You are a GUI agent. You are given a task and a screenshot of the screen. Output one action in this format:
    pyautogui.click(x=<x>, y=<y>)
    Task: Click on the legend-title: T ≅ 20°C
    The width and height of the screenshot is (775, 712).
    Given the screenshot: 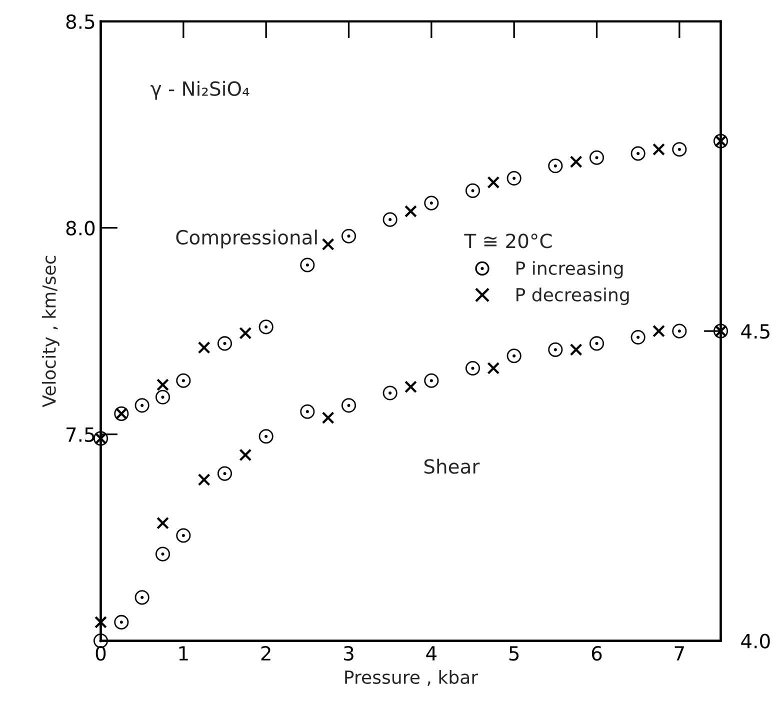 What is the action you would take?
    pyautogui.click(x=508, y=241)
    